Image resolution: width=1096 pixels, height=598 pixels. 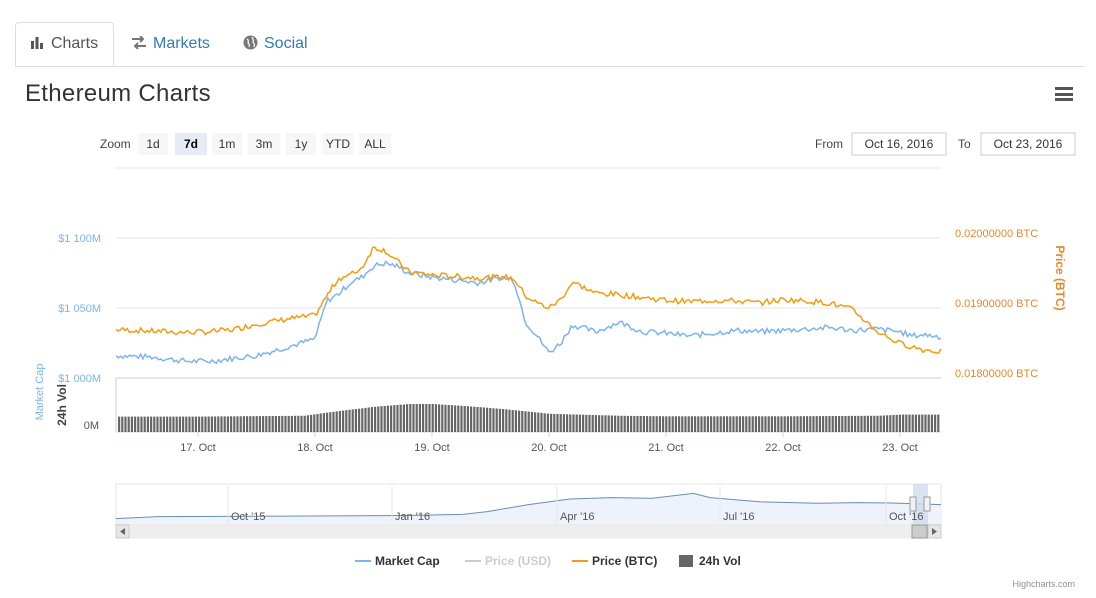 I want to click on legend-item-price-btc: Price (BTC), so click(x=614, y=561).